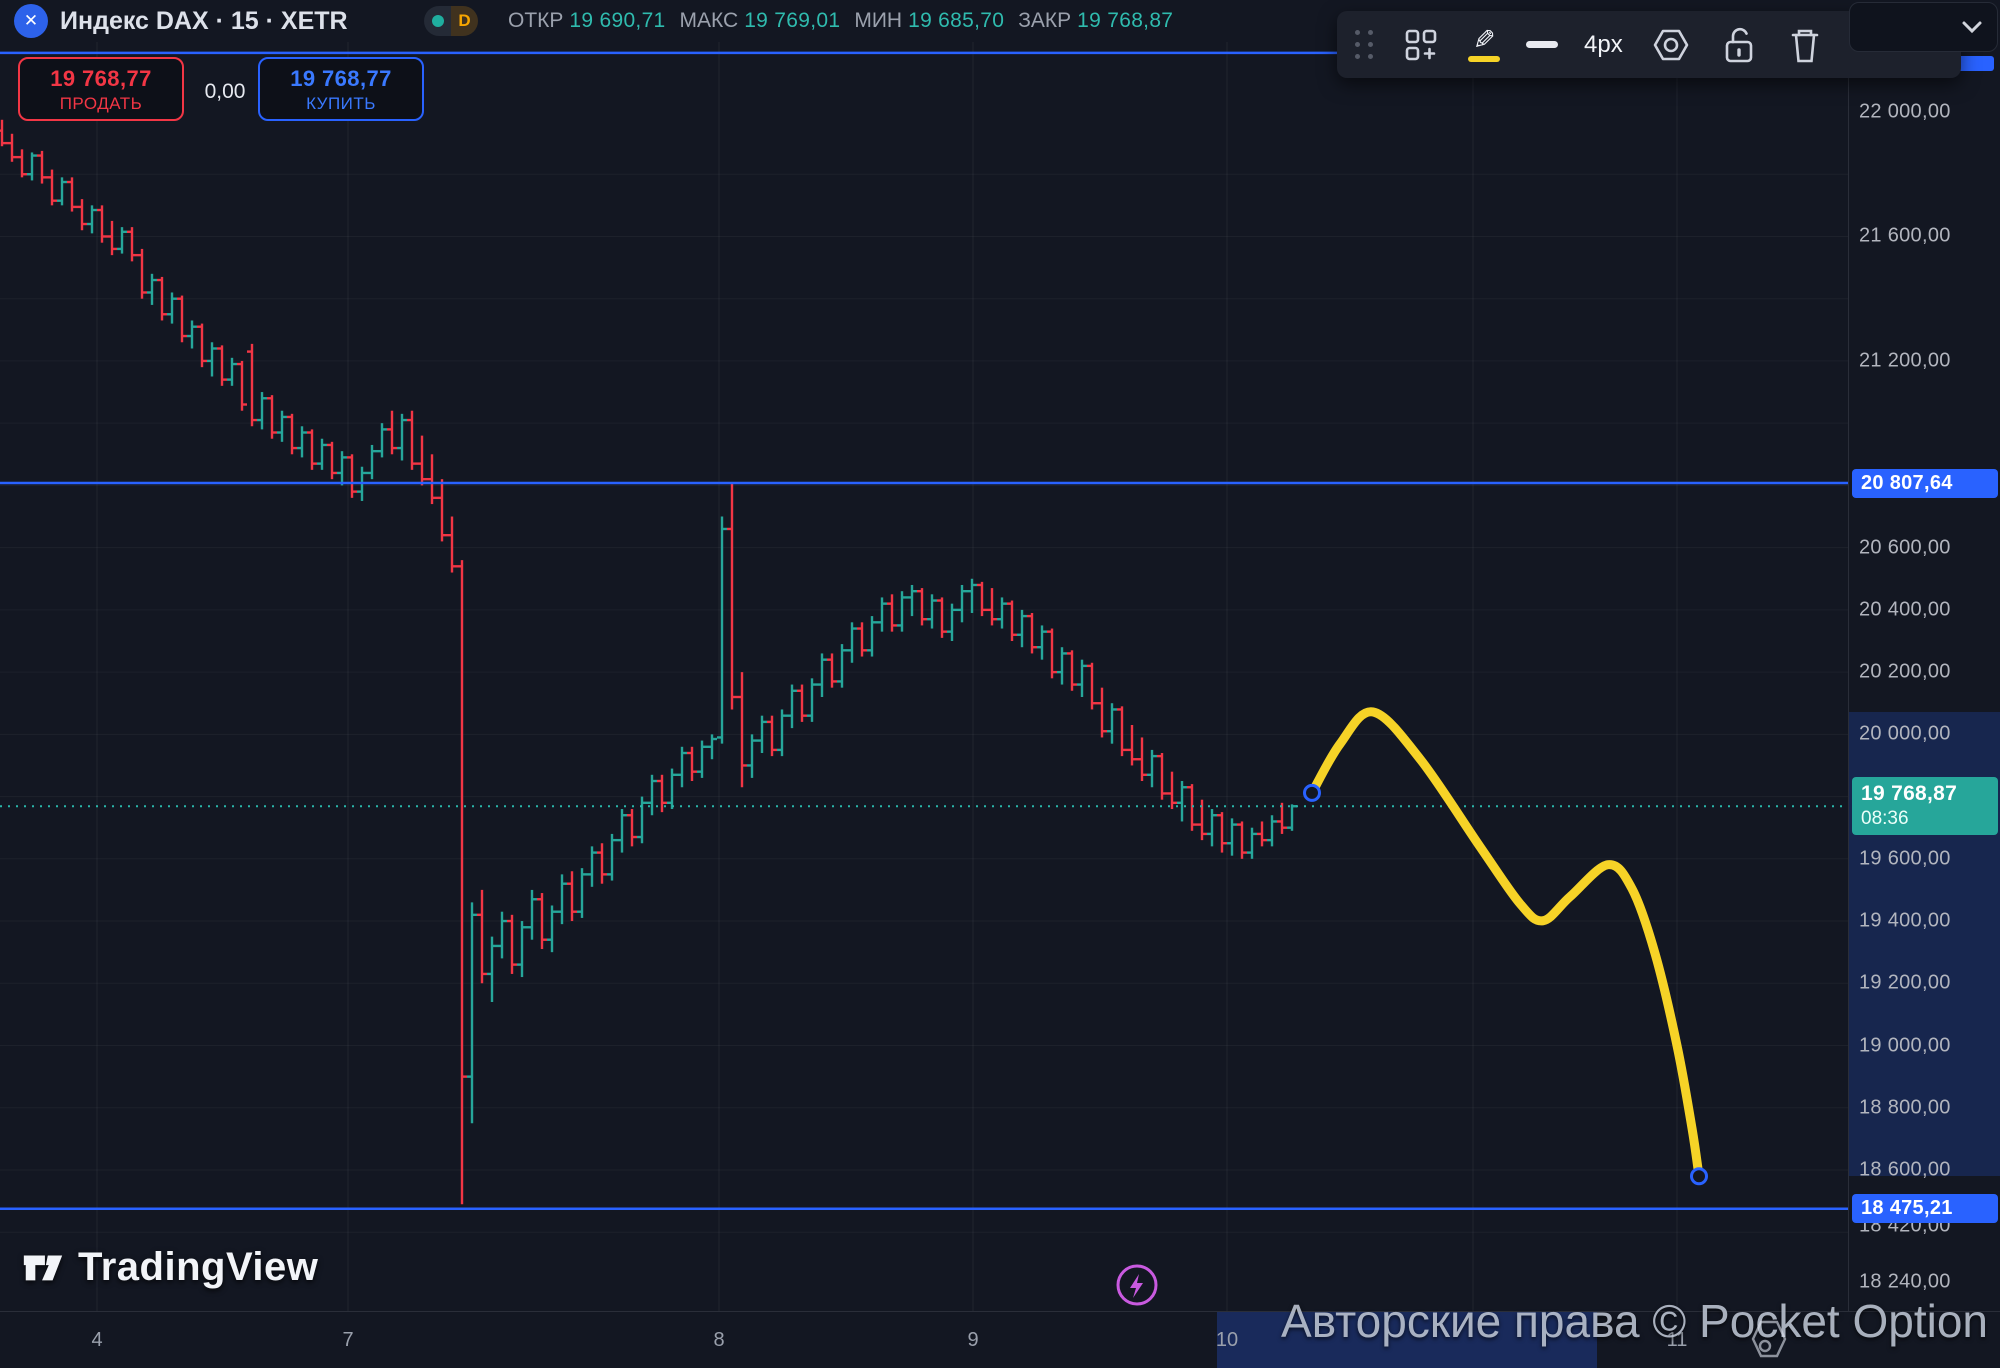 Image resolution: width=2000 pixels, height=1368 pixels. I want to click on price-tick-label: 20 400,00, so click(1905, 609).